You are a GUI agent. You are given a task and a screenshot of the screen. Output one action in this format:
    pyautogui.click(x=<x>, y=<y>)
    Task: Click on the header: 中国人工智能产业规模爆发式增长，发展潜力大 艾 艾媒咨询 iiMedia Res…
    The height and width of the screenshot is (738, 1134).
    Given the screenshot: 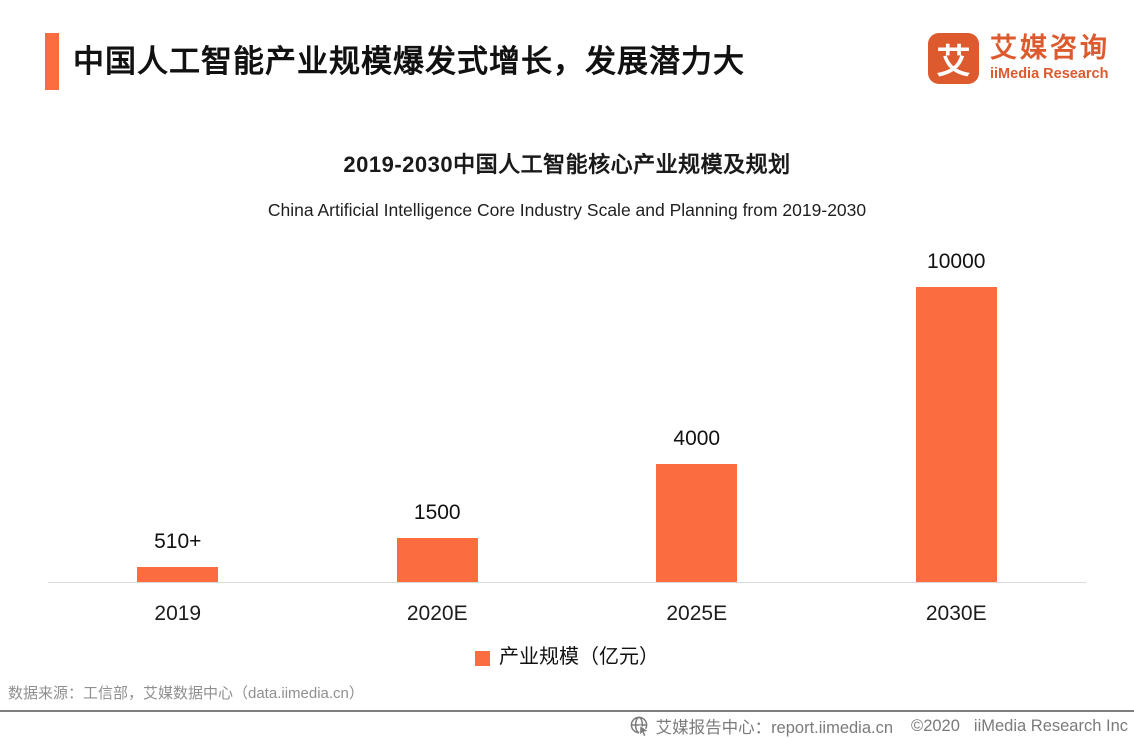 What is the action you would take?
    pyautogui.click(x=577, y=61)
    